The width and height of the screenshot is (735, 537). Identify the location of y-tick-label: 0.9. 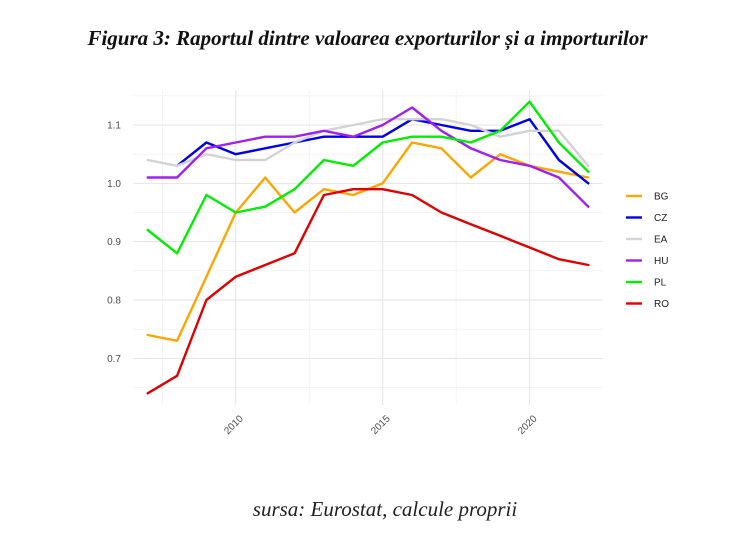
(114, 242).